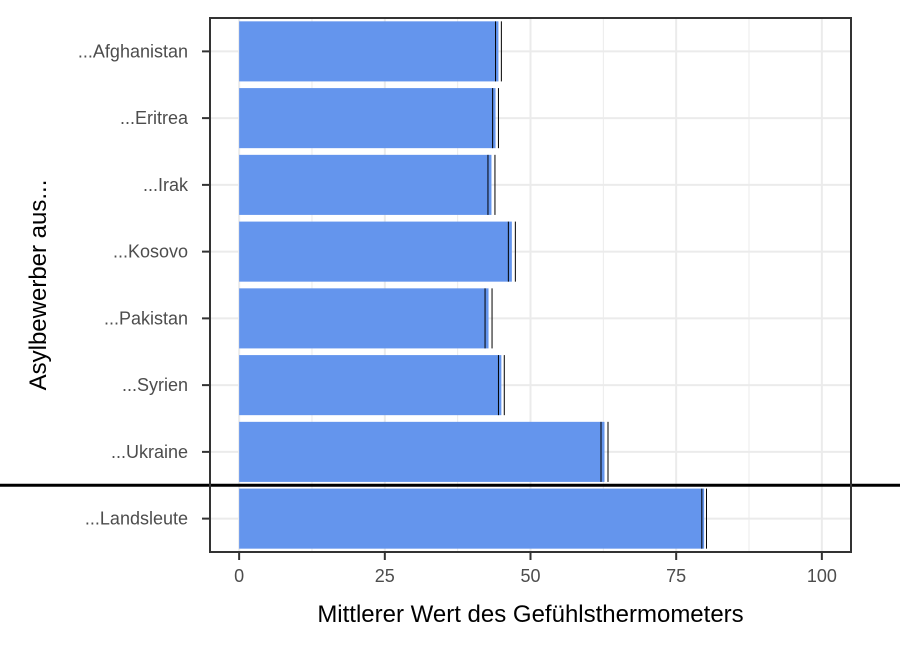 Image resolution: width=900 pixels, height=646 pixels. Describe the element at coordinates (133, 51) in the screenshot. I see `y-tick-label: ...Afghanistan` at that location.